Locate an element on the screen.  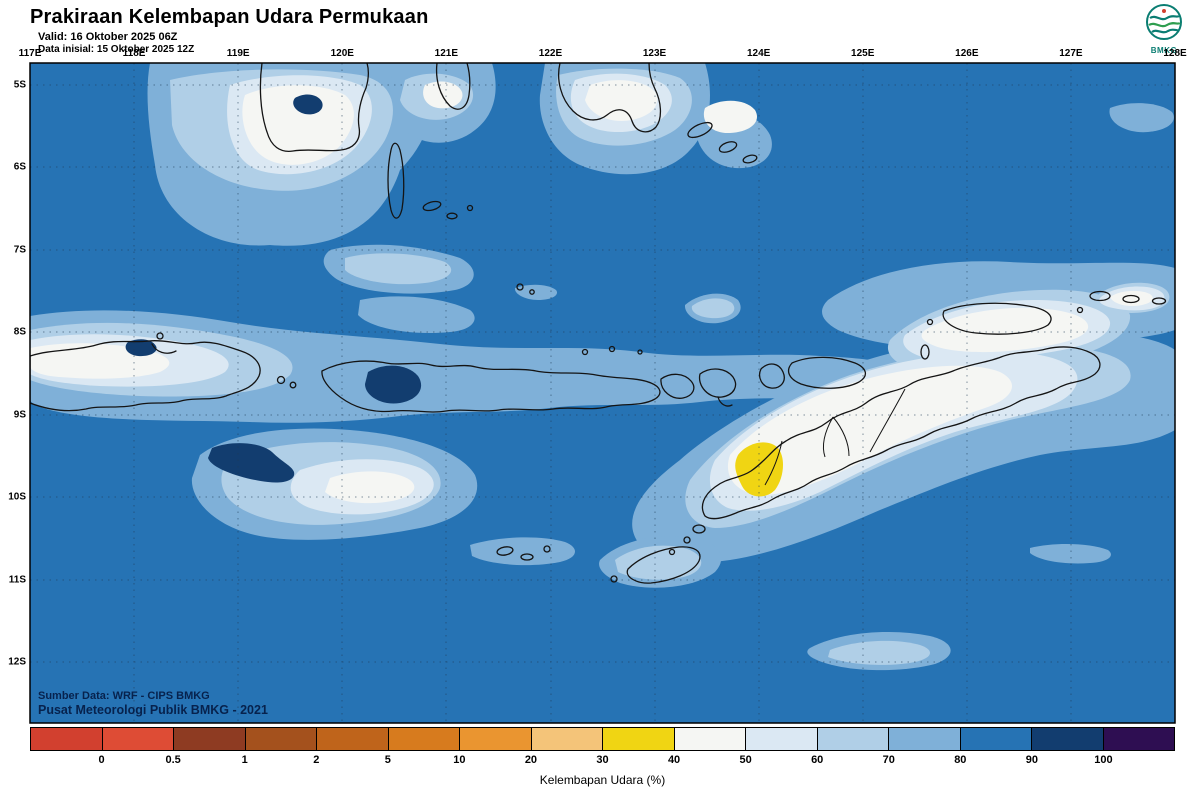
legend-tick: 30 is located at coordinates (602, 760).